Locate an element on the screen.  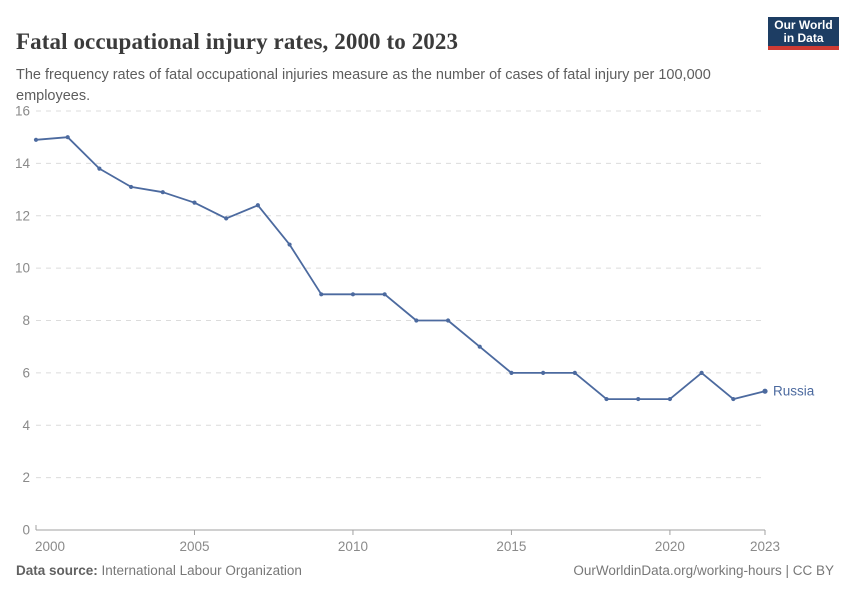
data-point-russia-2015 is located at coordinates (511, 372).